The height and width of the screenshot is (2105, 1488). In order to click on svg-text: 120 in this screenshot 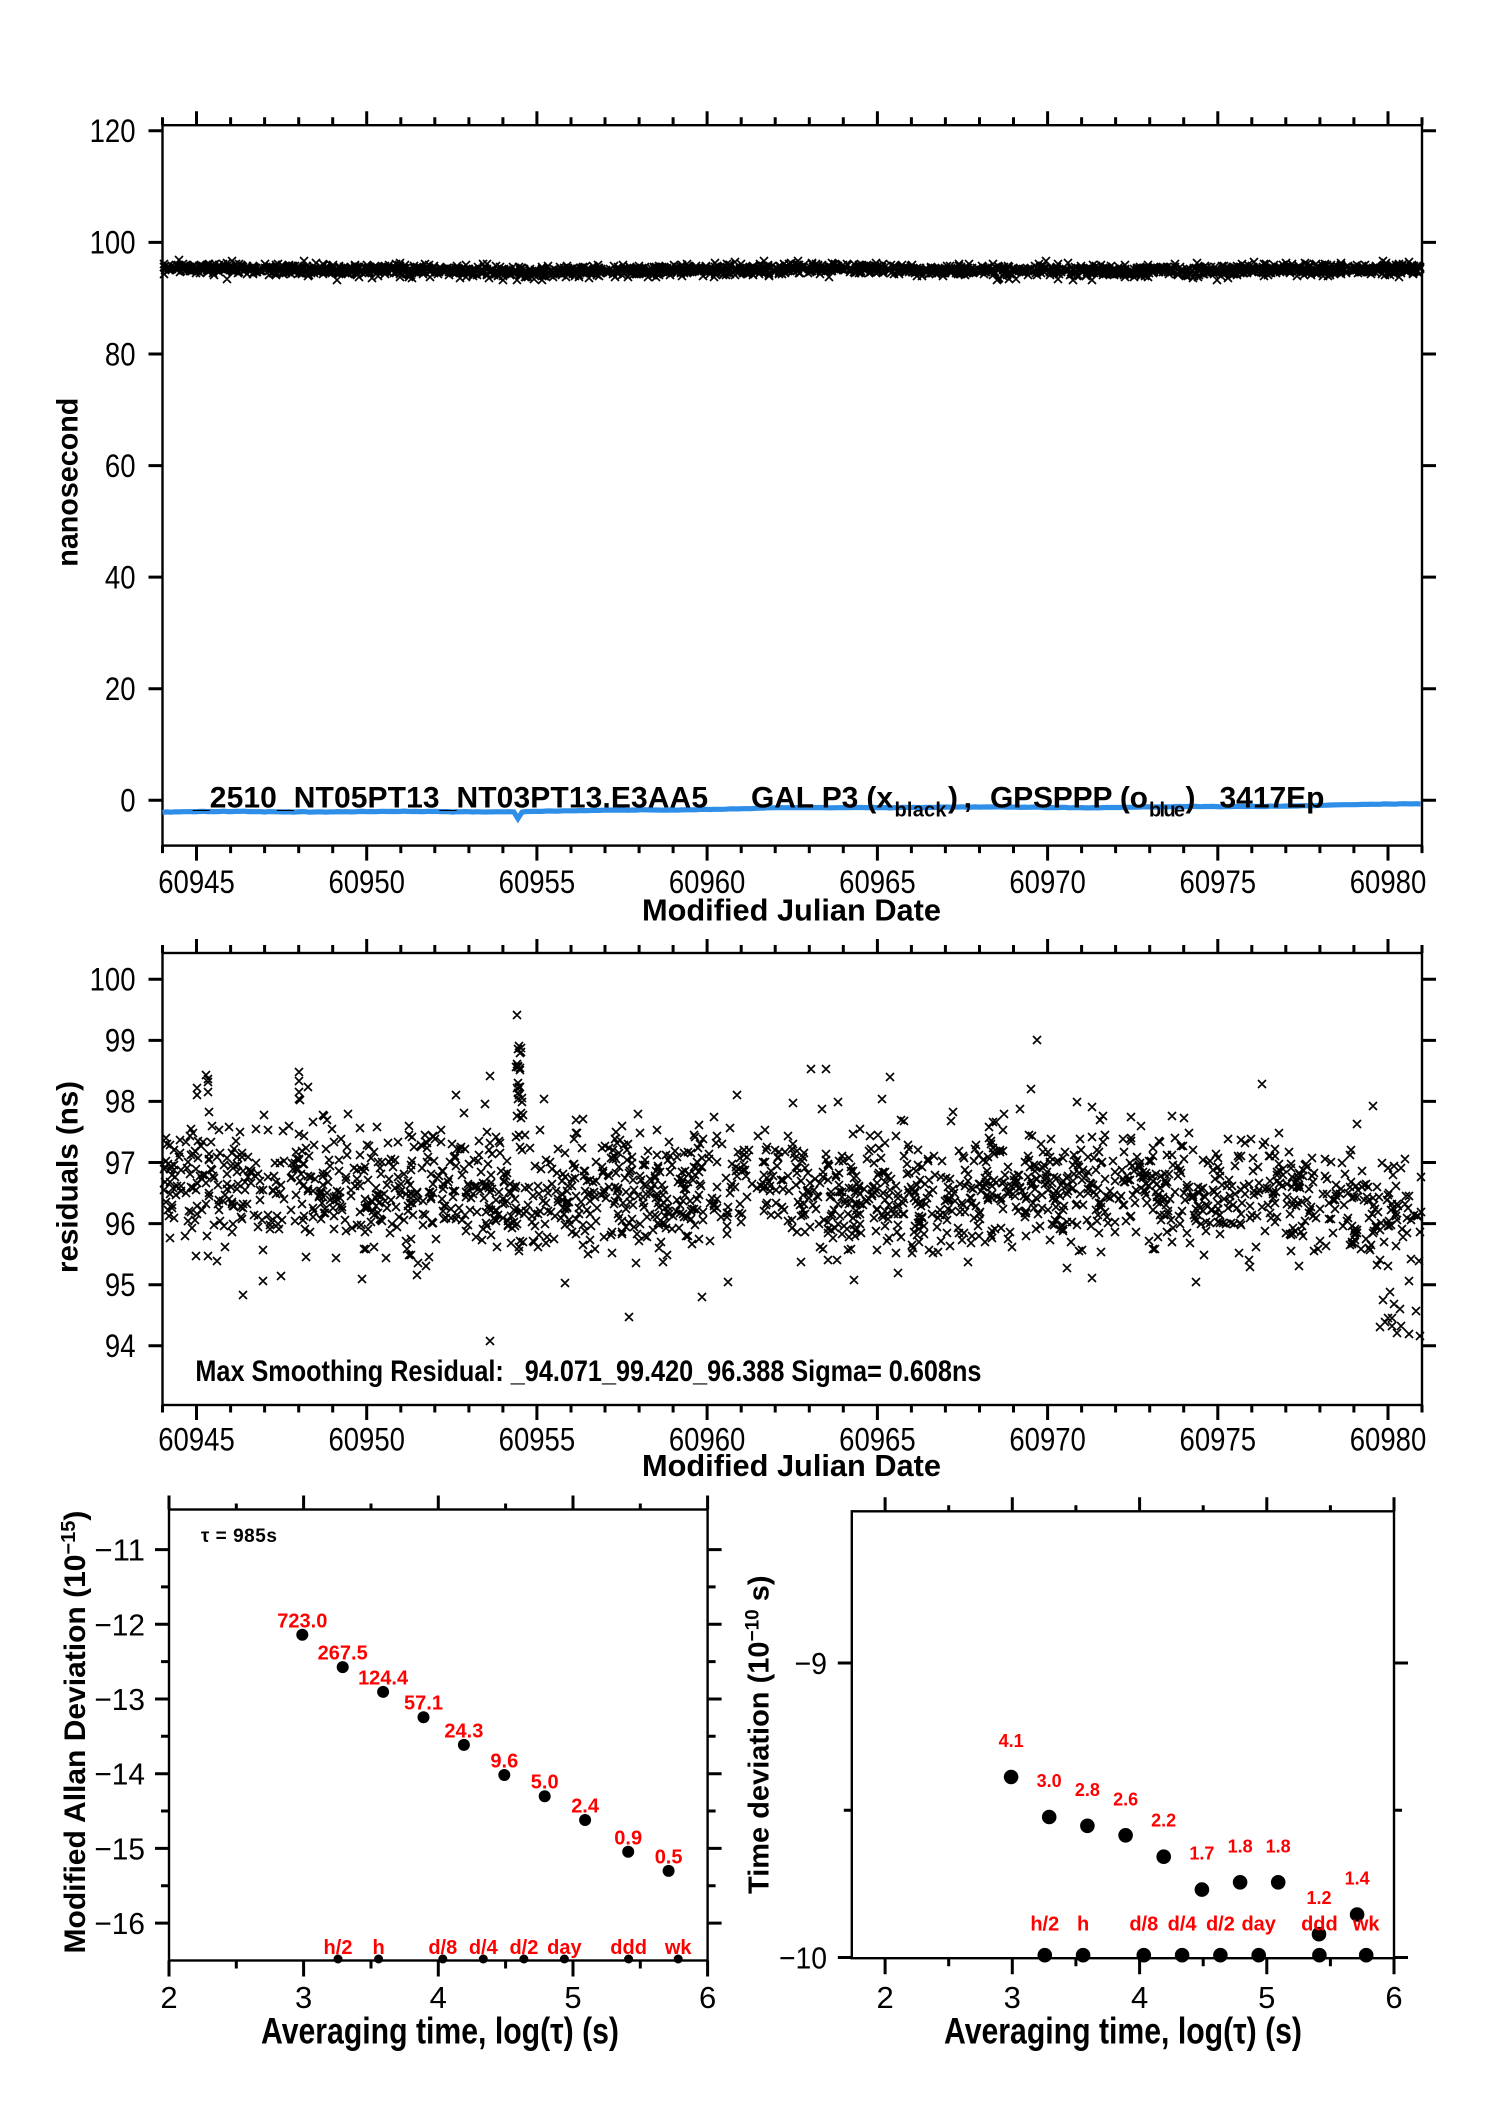, I will do `click(113, 131)`.